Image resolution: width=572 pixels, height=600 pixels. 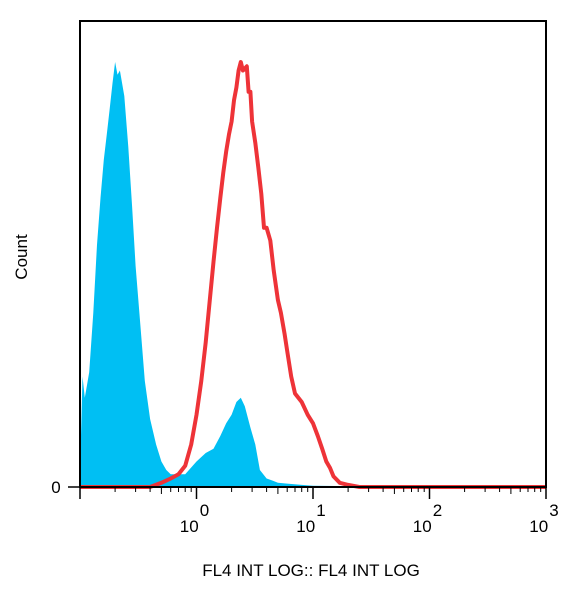 What do you see at coordinates (311, 570) in the screenshot?
I see `x-axis-label: FL4 INT LOG:: FL4 INT LOG` at bounding box center [311, 570].